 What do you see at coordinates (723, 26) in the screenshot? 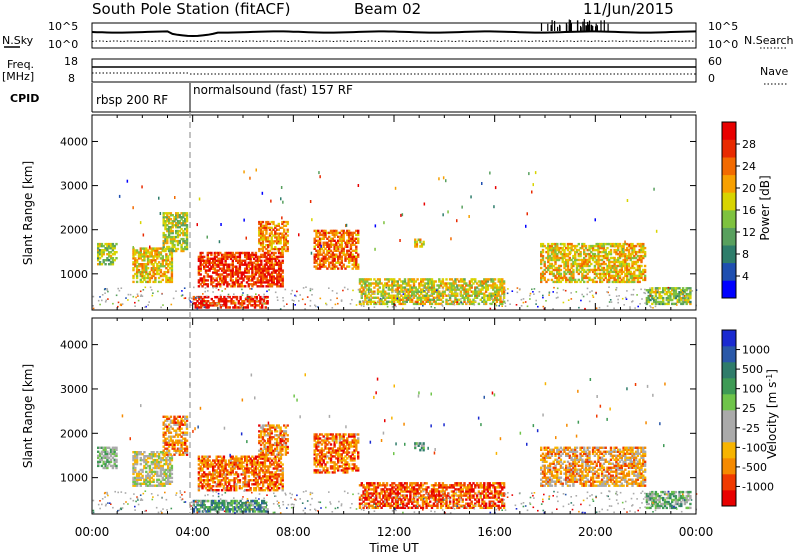
I see `search-tick-top: 10^5` at bounding box center [723, 26].